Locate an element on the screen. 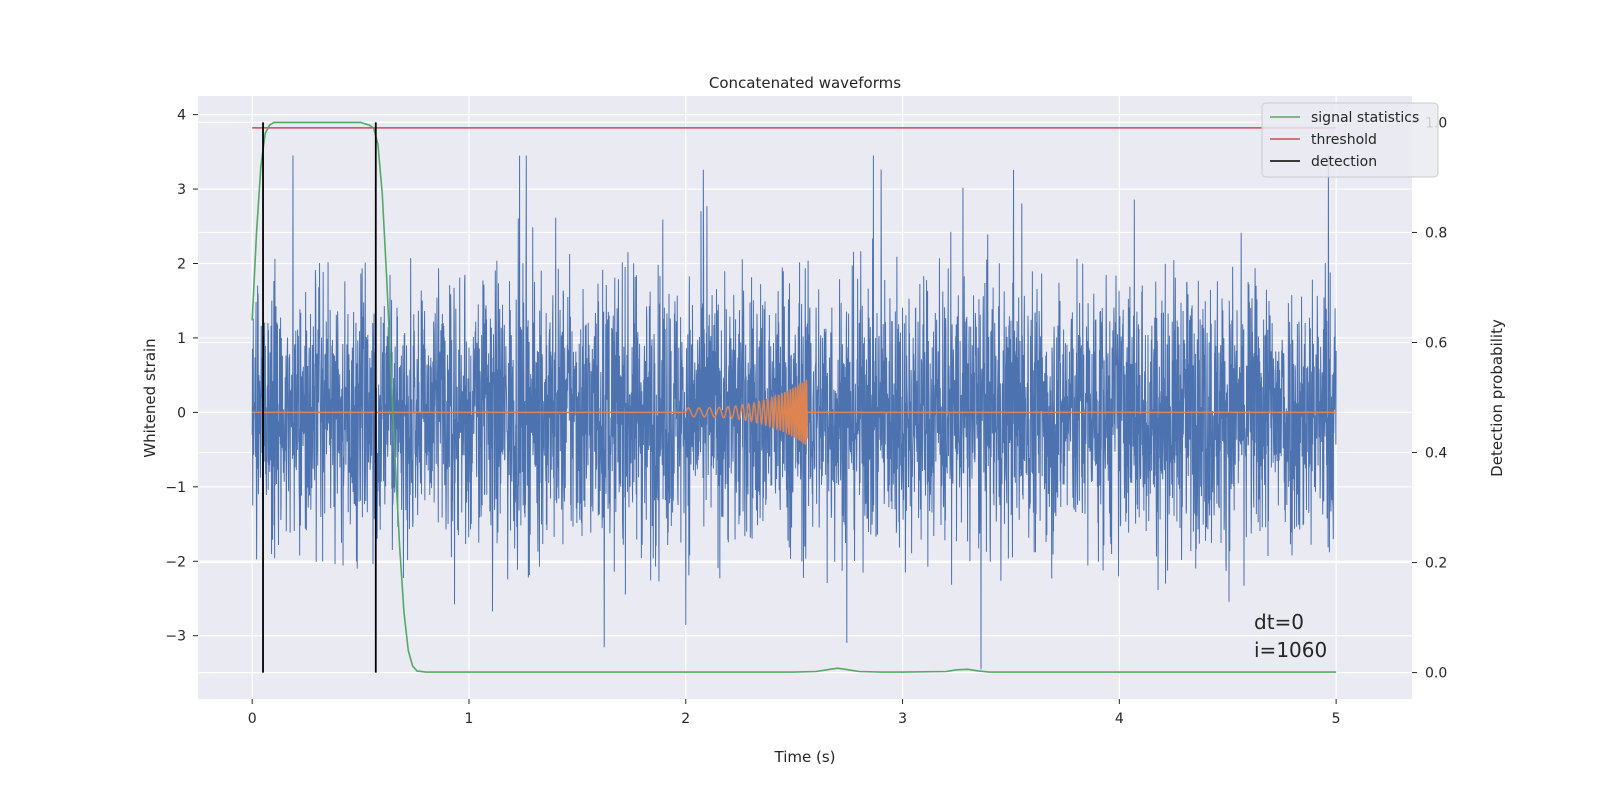  injected-signal-line is located at coordinates (794, 412).